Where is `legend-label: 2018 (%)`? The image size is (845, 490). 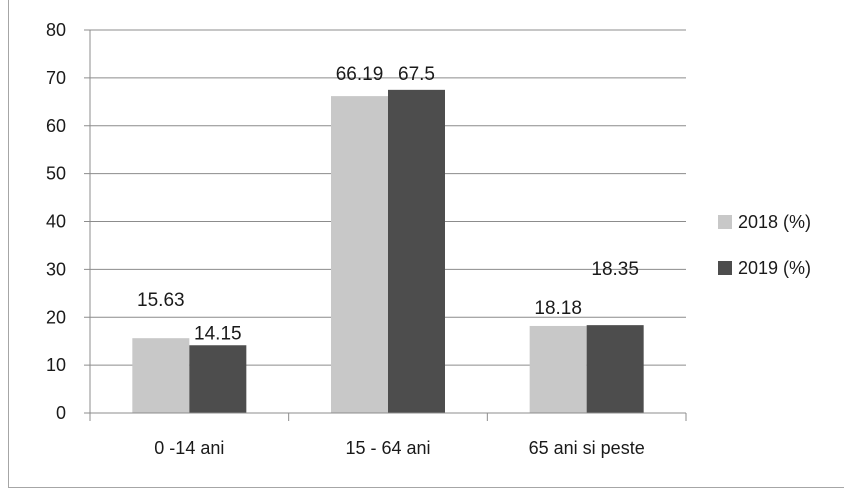 legend-label: 2018 (%) is located at coordinates (774, 222).